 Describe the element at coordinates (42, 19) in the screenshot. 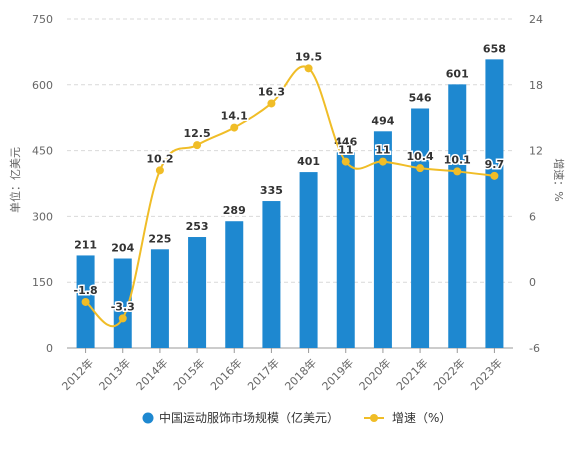

I see `left-tick-label: 750` at that location.